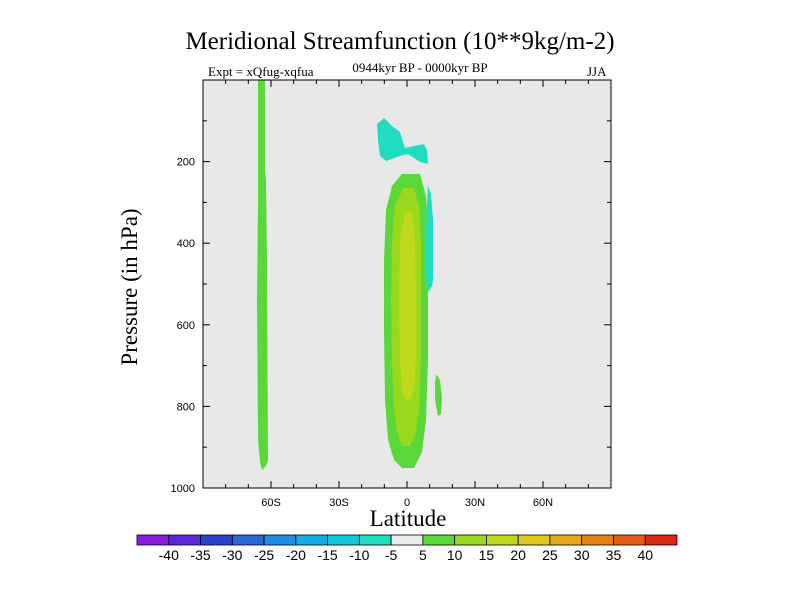 Image resolution: width=800 pixels, height=600 pixels. Describe the element at coordinates (183, 489) in the screenshot. I see `y-tick-label: 1000` at that location.